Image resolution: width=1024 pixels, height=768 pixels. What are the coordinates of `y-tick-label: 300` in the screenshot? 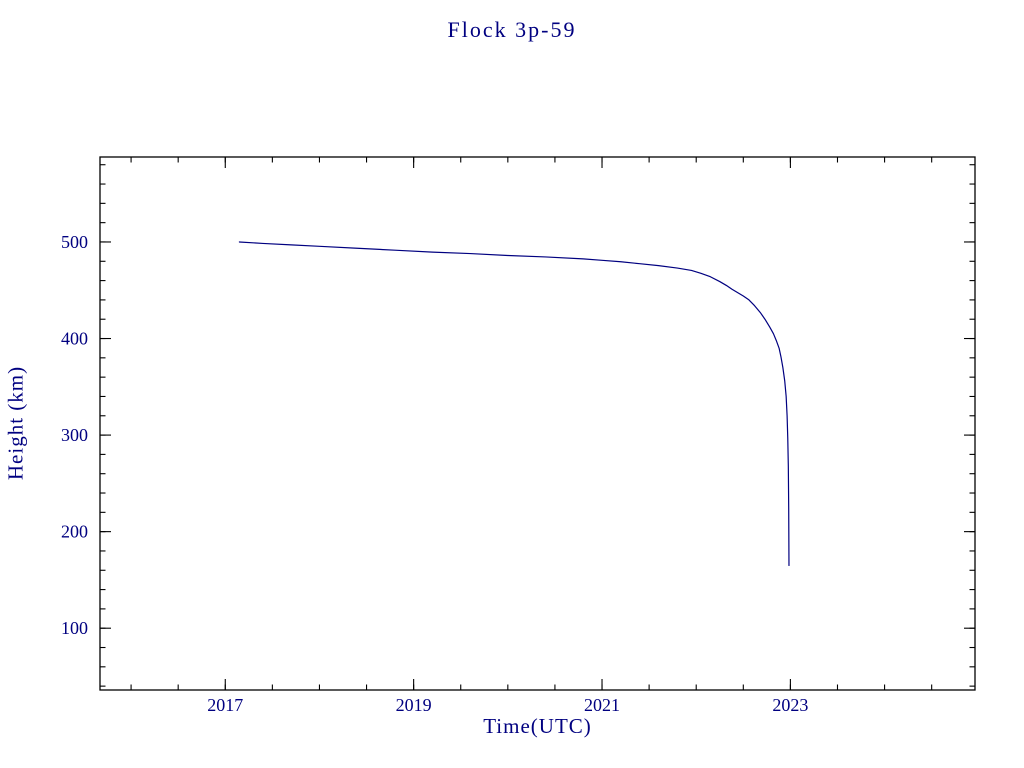 It's located at (74, 435).